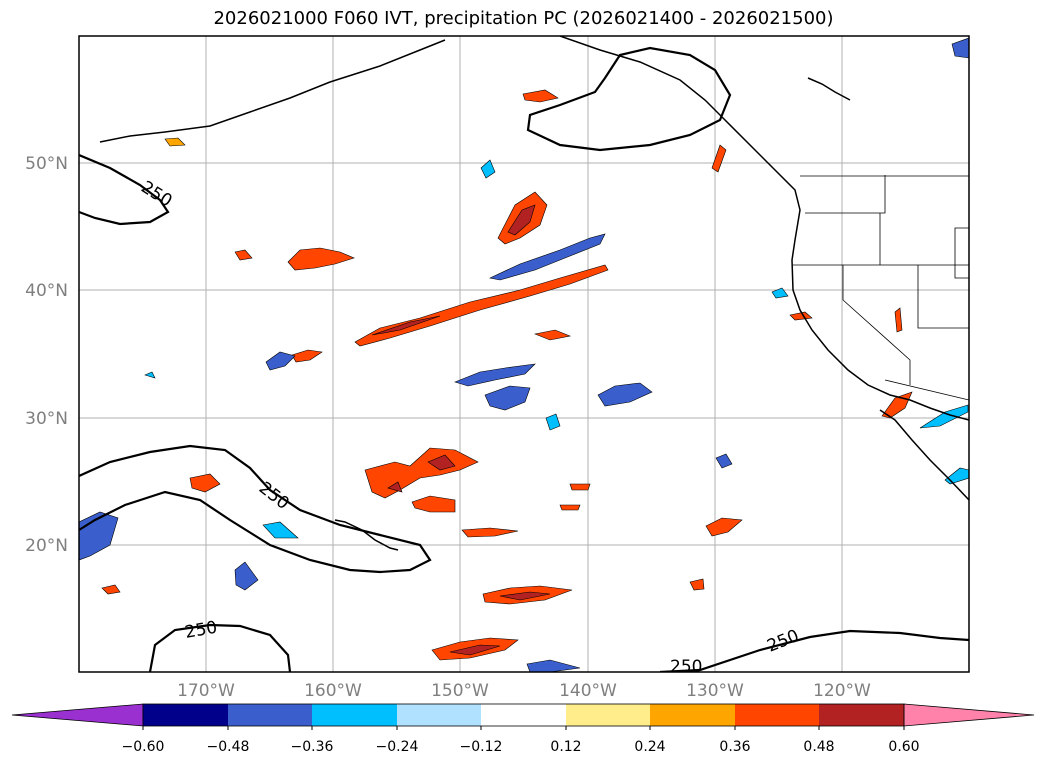  I want to click on colorbar-tick: −0.12, so click(481, 747).